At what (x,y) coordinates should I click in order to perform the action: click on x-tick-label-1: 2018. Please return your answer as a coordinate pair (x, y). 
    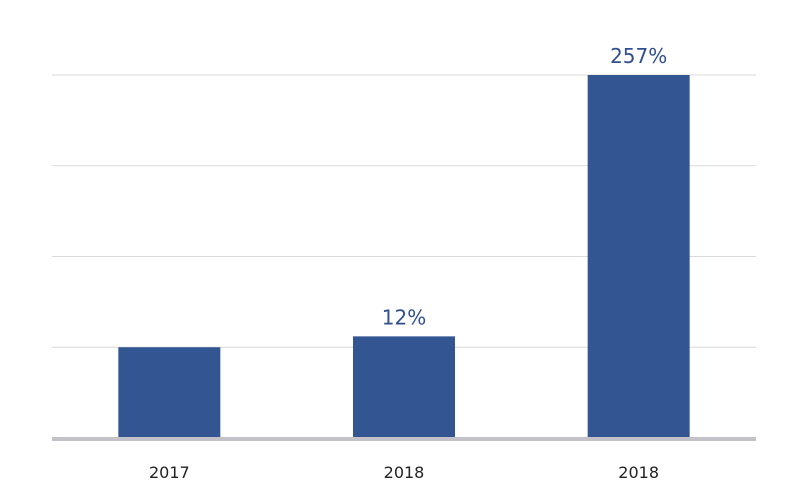
    Looking at the image, I should click on (404, 472).